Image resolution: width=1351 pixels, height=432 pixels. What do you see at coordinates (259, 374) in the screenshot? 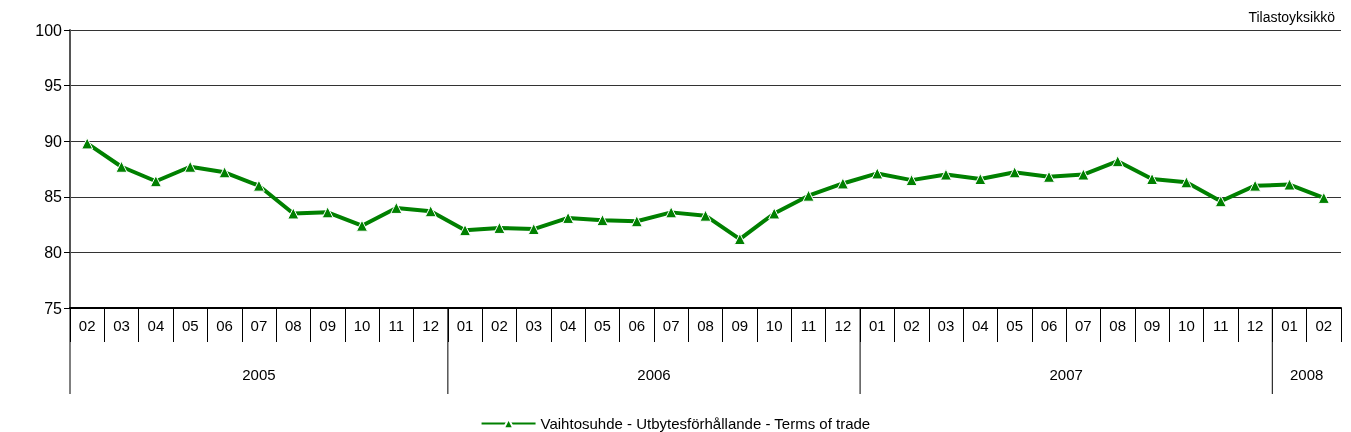
I see `text: 2005` at bounding box center [259, 374].